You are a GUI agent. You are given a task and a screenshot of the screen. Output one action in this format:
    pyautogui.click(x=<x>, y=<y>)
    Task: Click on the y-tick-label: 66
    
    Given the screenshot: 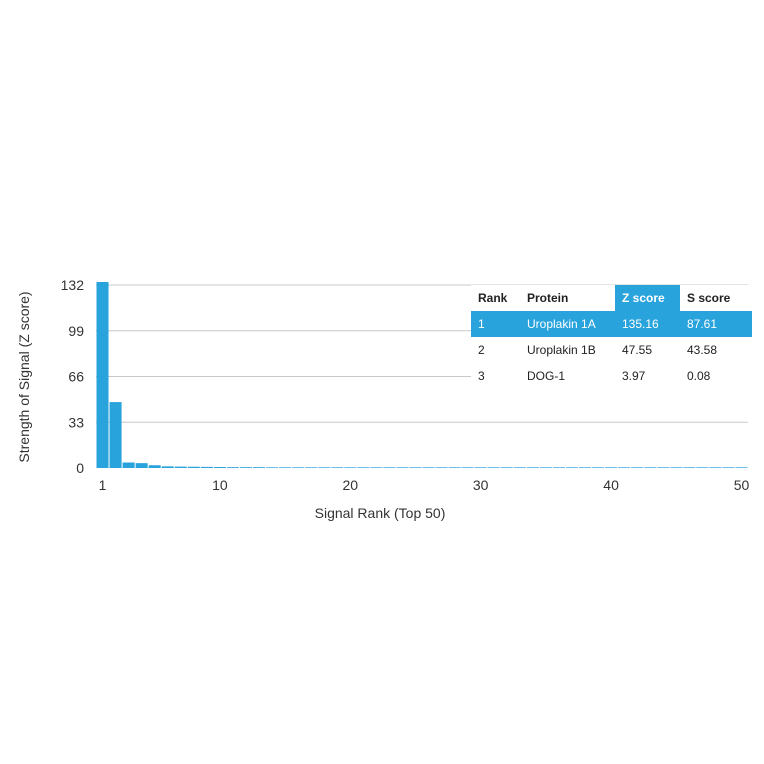 What is the action you would take?
    pyautogui.click(x=76, y=377)
    